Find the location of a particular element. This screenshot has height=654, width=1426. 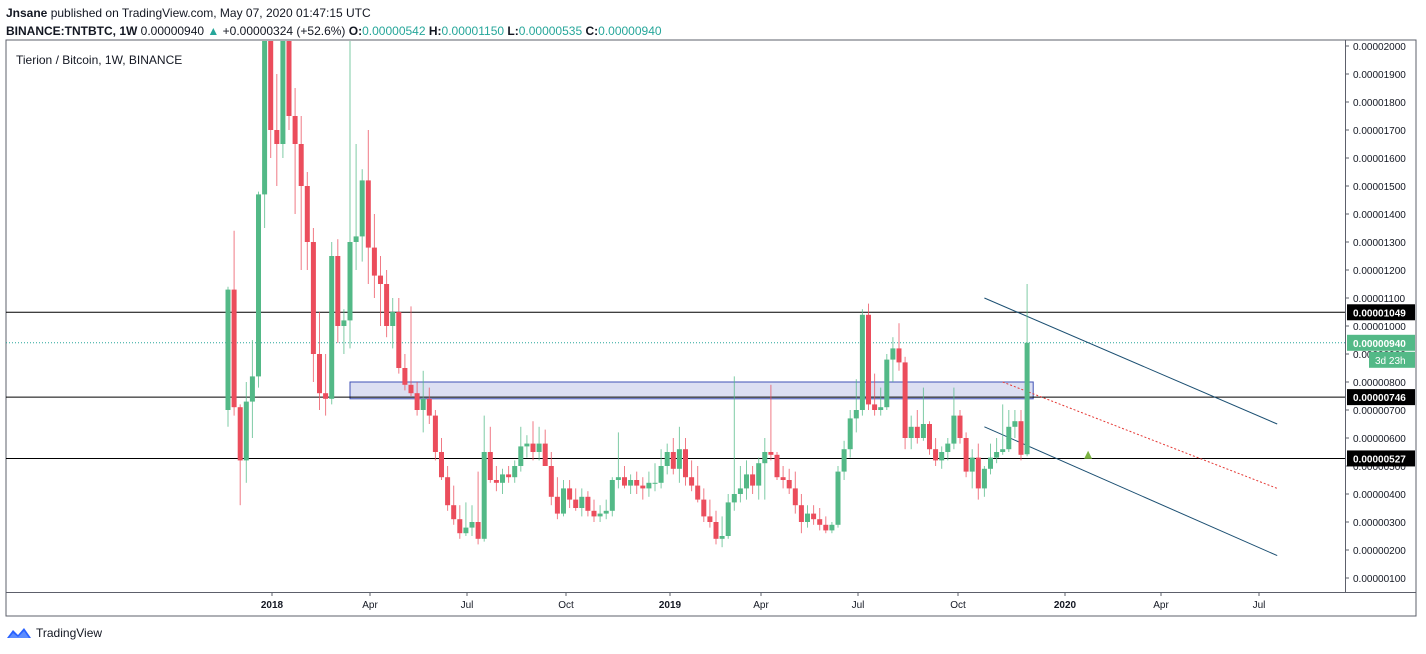

level-price-label: 0.00000527 is located at coordinates (1379, 459).